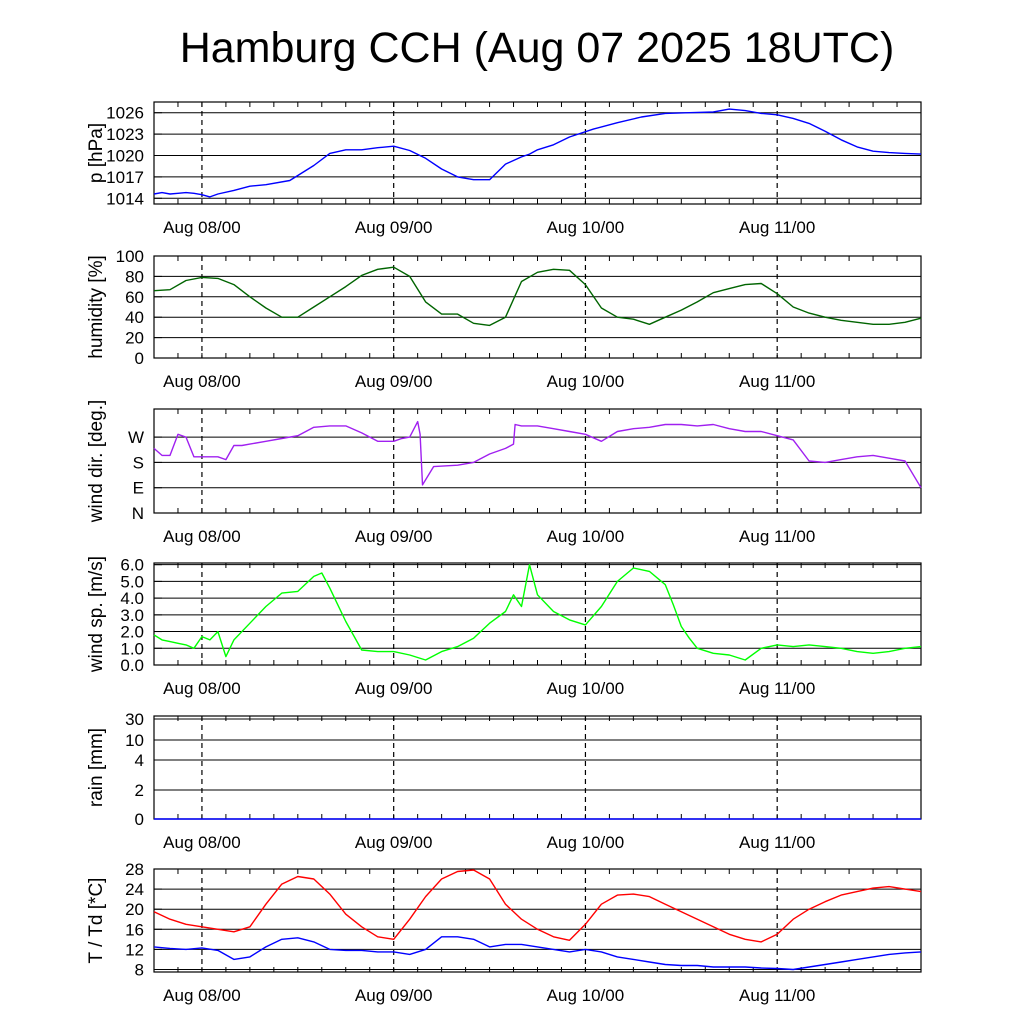 The height and width of the screenshot is (1024, 1024). Describe the element at coordinates (125, 198) in the screenshot. I see `y-tick-label: 1014` at that location.